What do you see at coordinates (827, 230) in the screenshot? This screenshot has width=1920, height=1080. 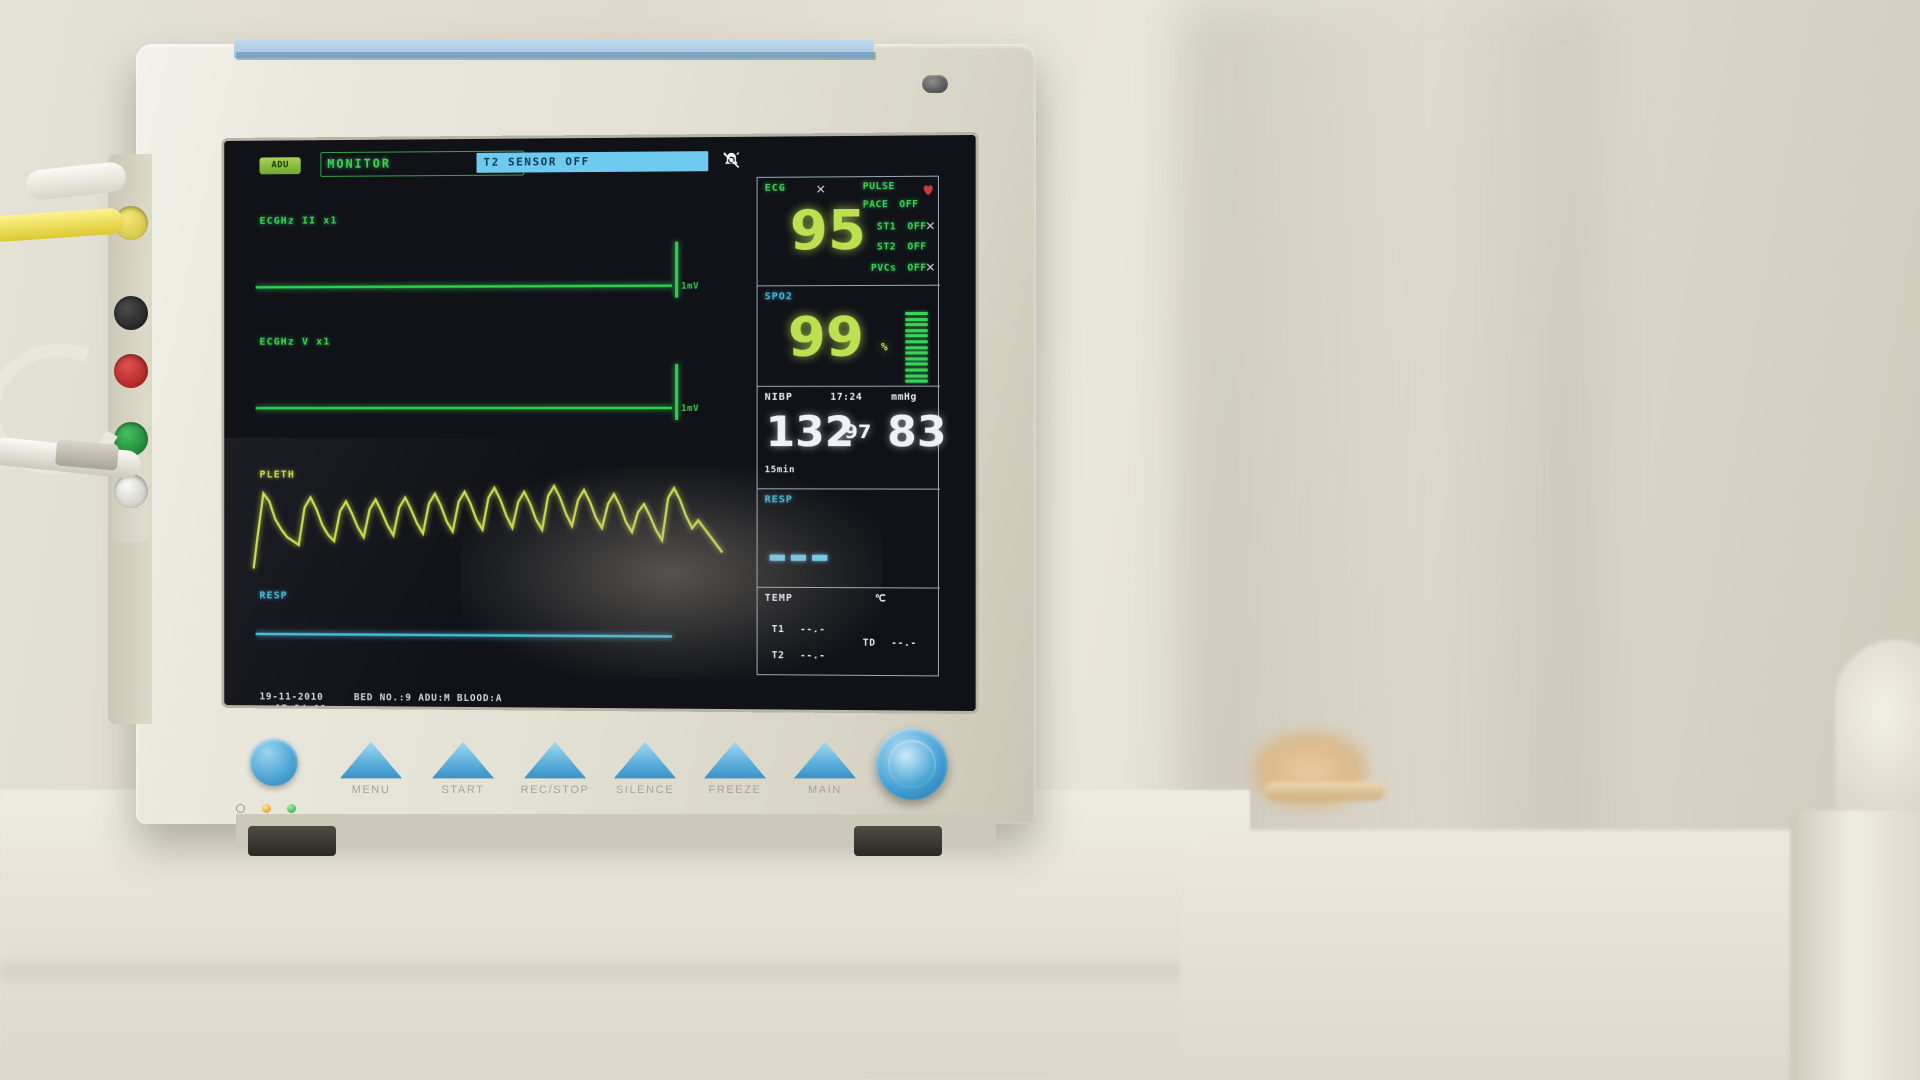 I see `ecg-heart-rate-value: 95` at bounding box center [827, 230].